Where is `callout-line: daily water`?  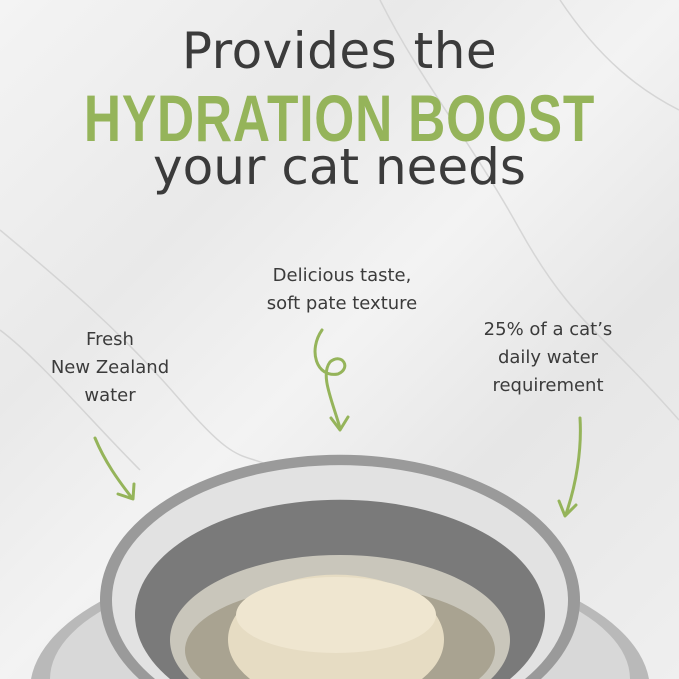
callout-line: daily water is located at coordinates (548, 357).